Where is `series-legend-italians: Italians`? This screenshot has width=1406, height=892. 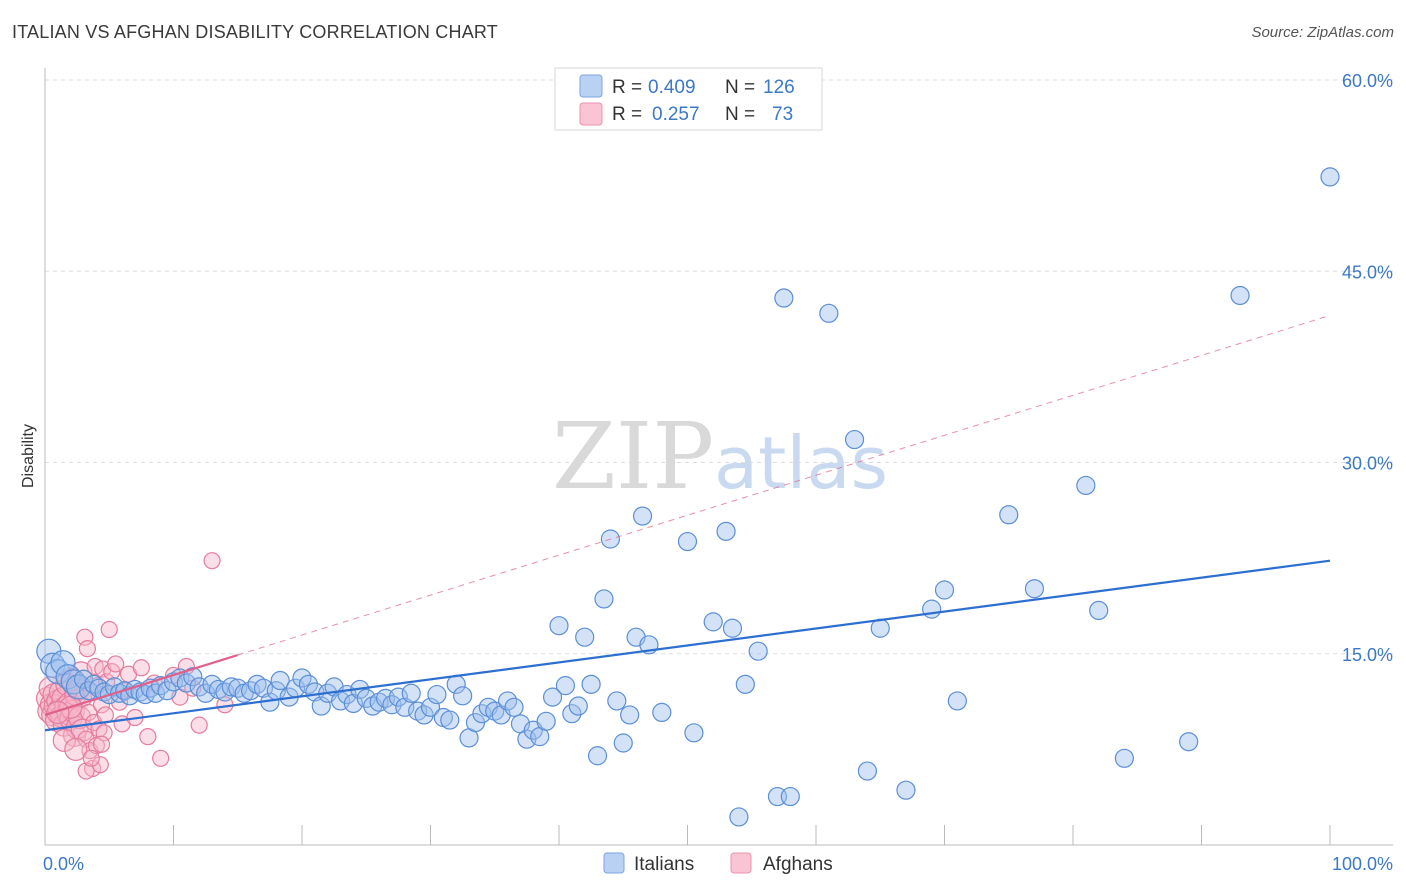
series-legend-italians: Italians is located at coordinates (664, 864).